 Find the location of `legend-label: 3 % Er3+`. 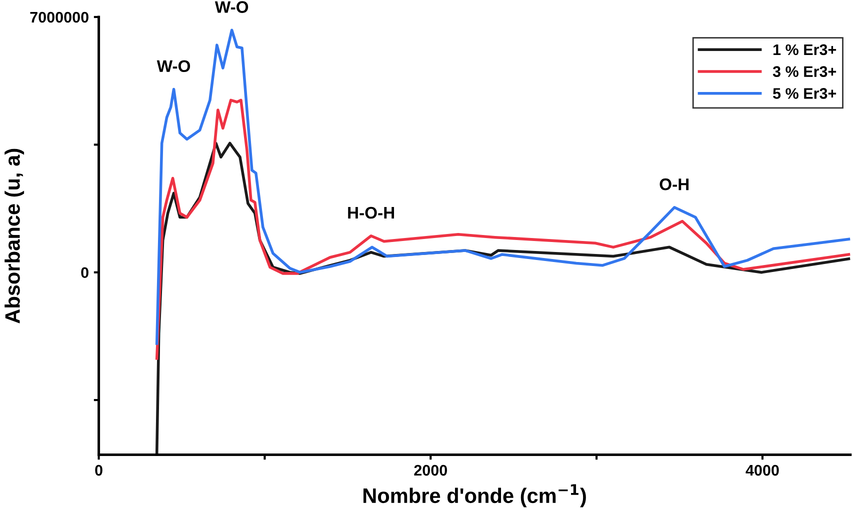

legend-label: 3 % Er3+ is located at coordinates (804, 71).